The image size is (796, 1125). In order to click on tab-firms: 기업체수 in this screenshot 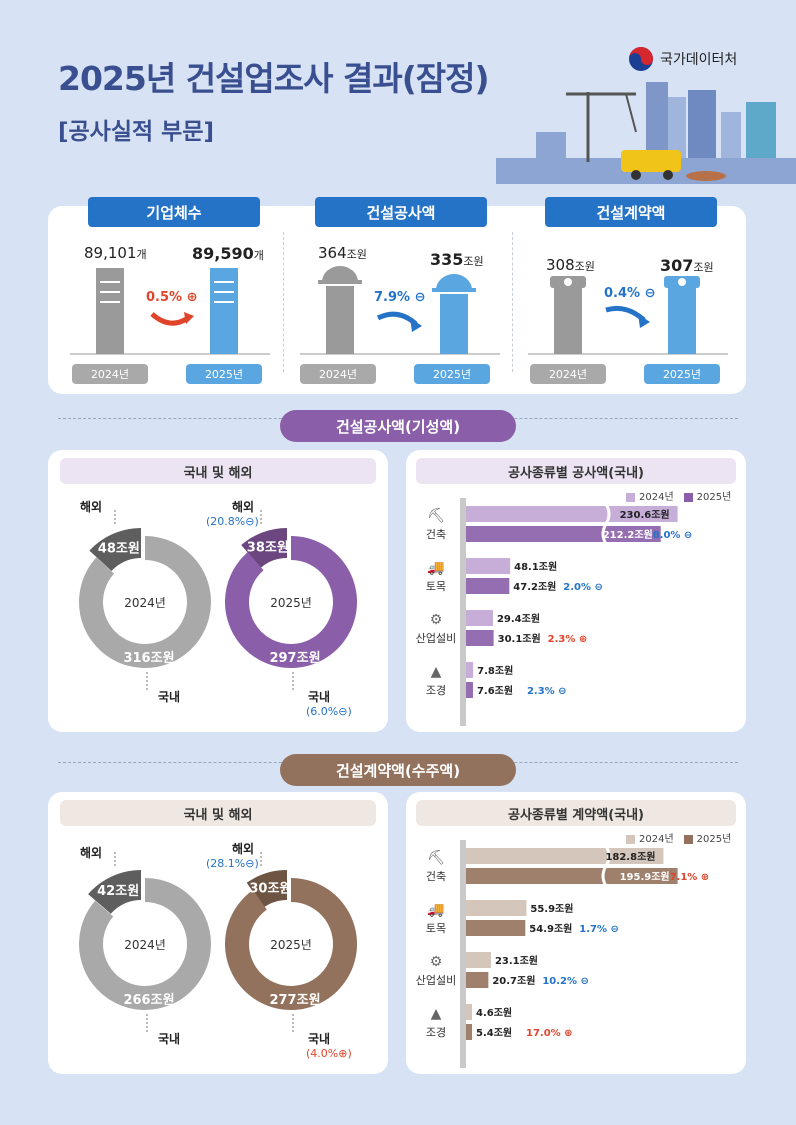, I will do `click(174, 212)`.